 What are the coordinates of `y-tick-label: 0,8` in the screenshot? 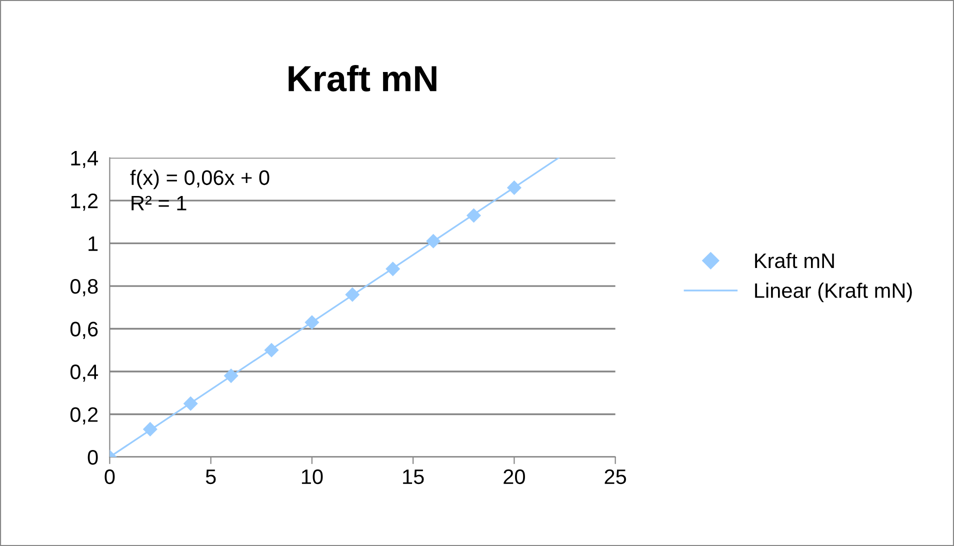 It's located at (84, 287).